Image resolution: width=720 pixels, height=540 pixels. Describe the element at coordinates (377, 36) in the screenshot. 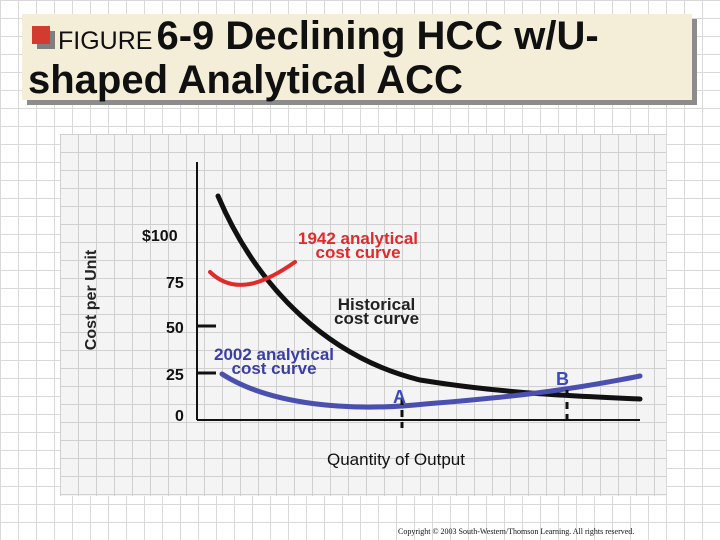

I see `figure-title-text: 6-9 Declining HCC w/U-` at that location.